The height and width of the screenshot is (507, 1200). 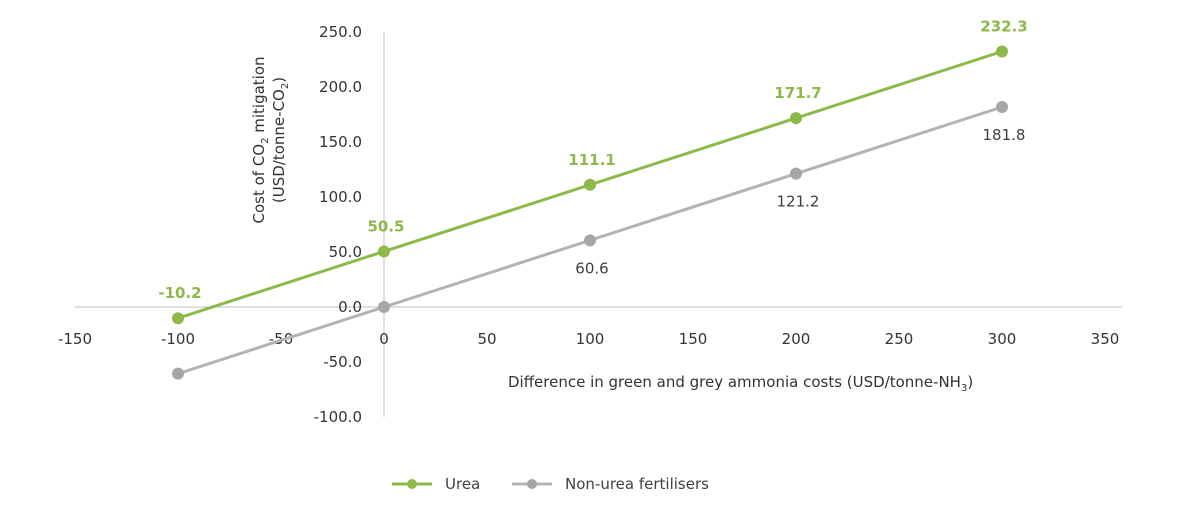 What do you see at coordinates (1003, 26) in the screenshot?
I see `data-label-urea: 232.3` at bounding box center [1003, 26].